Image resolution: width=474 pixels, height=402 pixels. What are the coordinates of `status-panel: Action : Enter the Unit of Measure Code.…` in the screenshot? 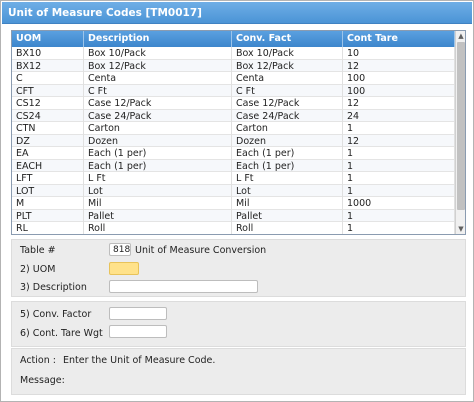 It's located at (238, 371).